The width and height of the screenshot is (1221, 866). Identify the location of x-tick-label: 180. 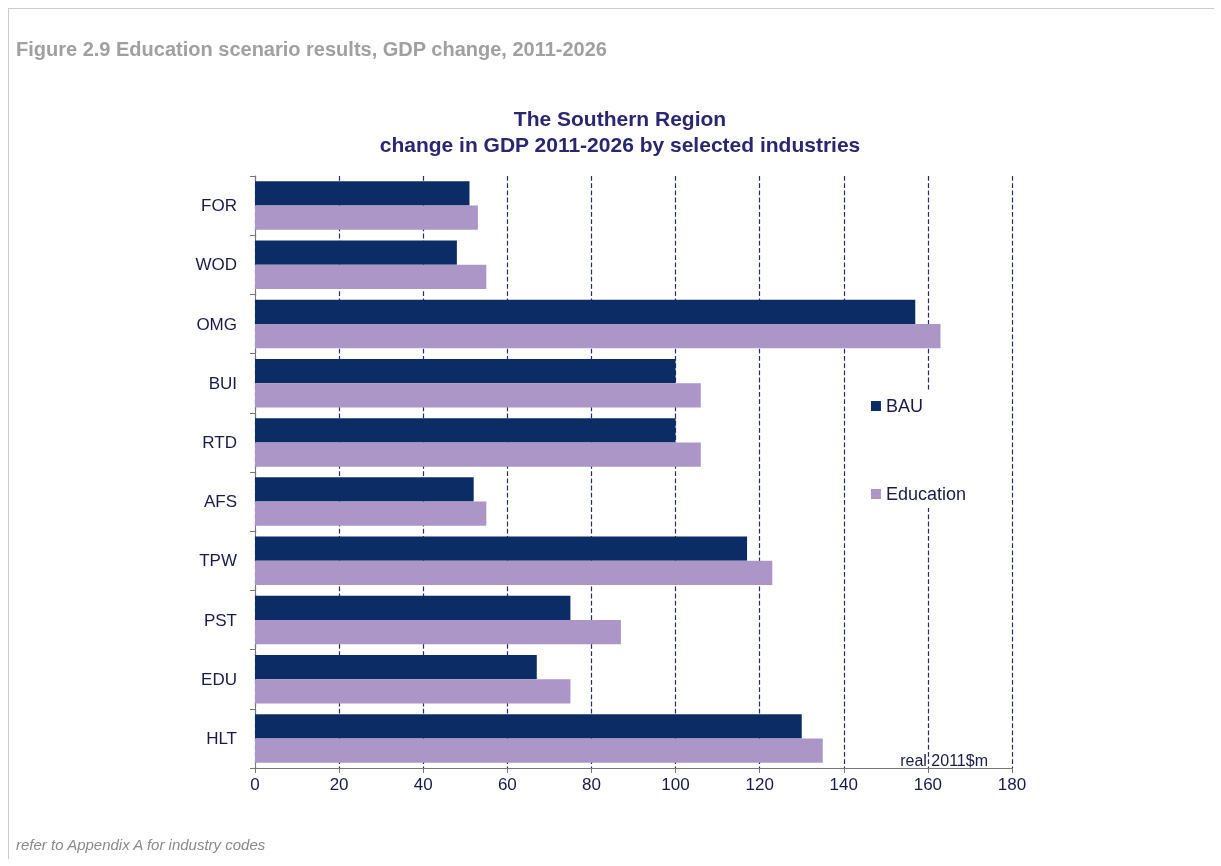
(1012, 784).